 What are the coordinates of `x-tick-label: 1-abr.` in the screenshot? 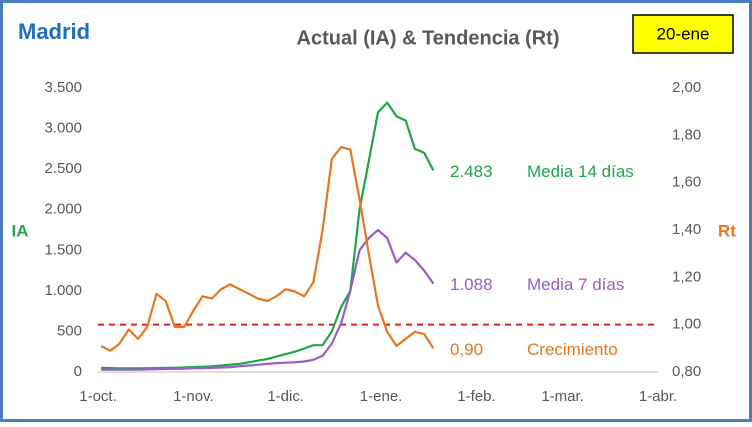 It's located at (658, 396).